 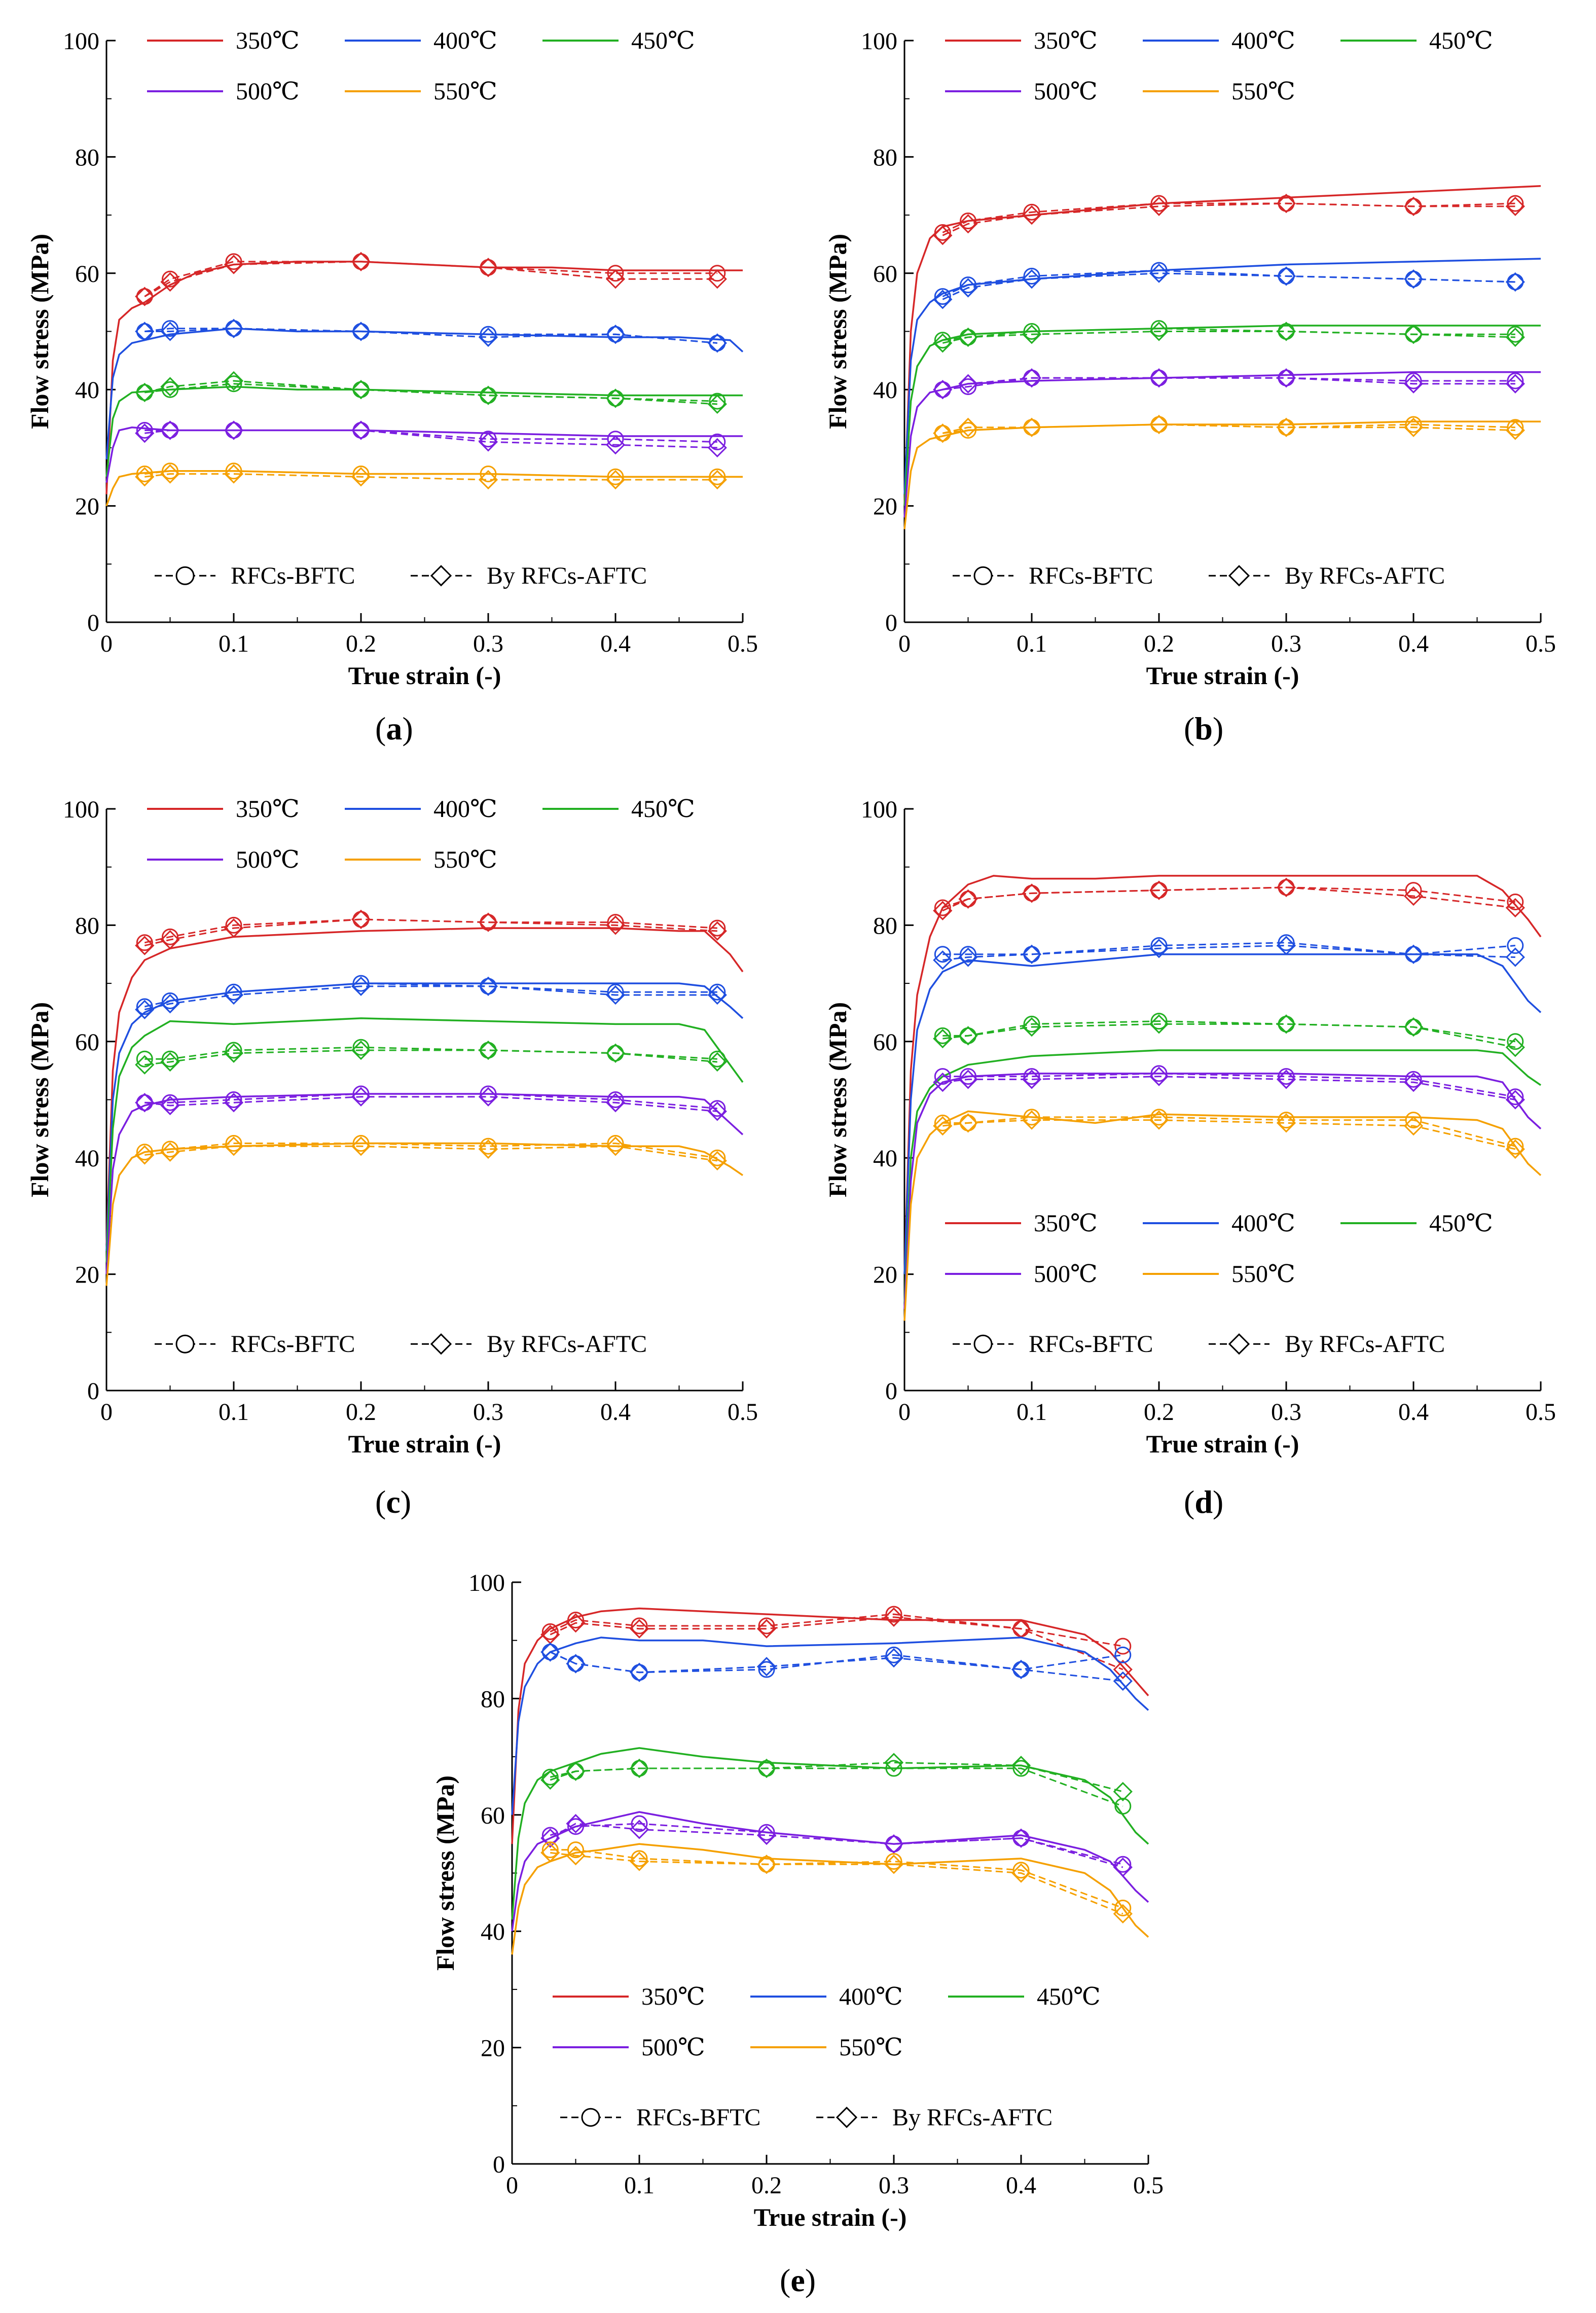 I want to click on panel-caption-e: (e), so click(x=798, y=2280).